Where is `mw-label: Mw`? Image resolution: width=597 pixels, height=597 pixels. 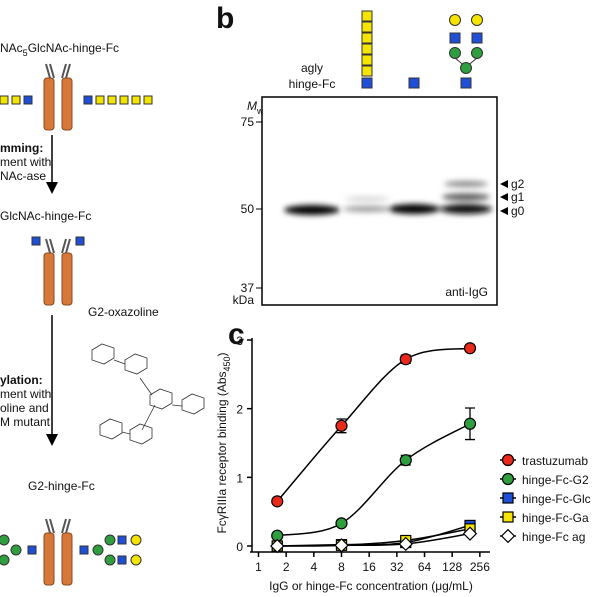
mw-label: Mw is located at coordinates (255, 107).